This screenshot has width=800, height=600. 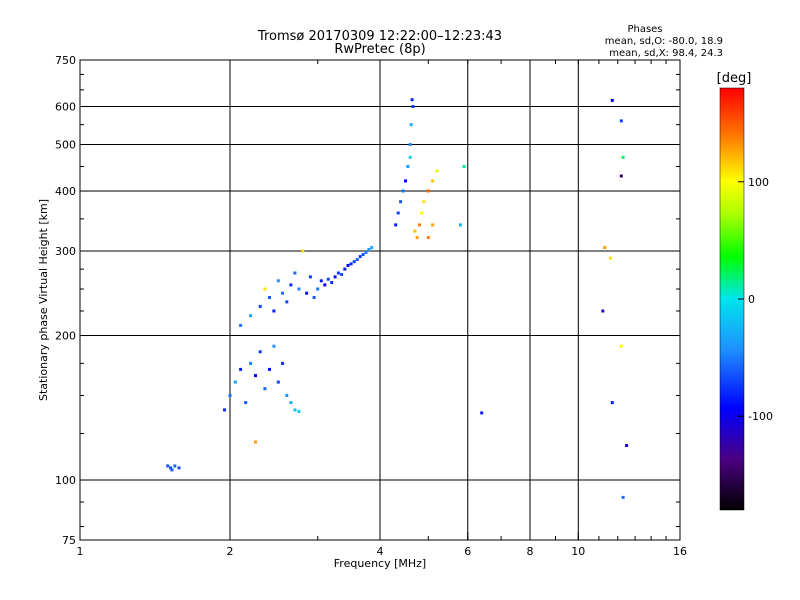 What do you see at coordinates (380, 563) in the screenshot?
I see `x-axis-label: Frequency [MHz]` at bounding box center [380, 563].